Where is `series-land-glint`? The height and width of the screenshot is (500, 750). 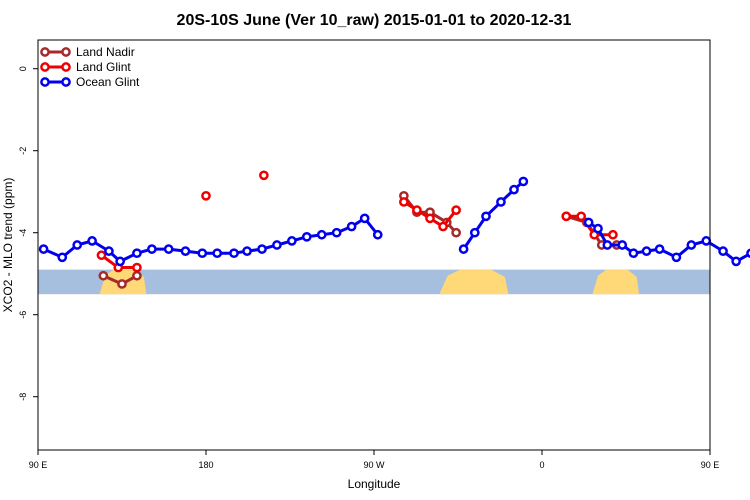 series-land-glint is located at coordinates (357, 221).